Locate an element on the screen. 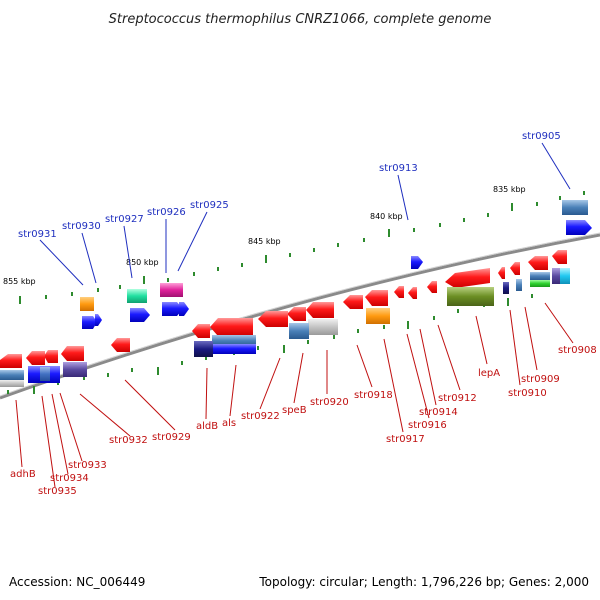 This screenshot has height=600, width=600. gene-str0933-arrow is located at coordinates (51, 356).